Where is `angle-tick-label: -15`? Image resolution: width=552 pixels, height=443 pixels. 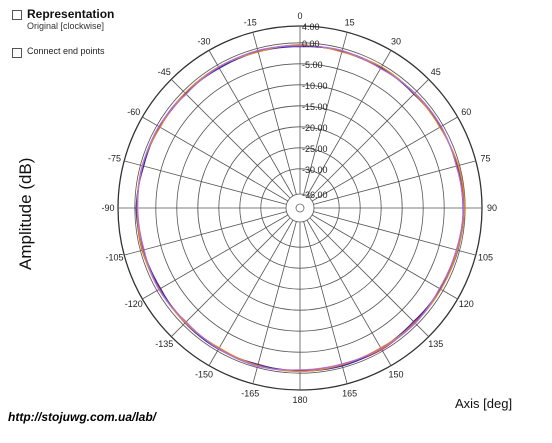 angle-tick-label: -15 is located at coordinates (250, 23).